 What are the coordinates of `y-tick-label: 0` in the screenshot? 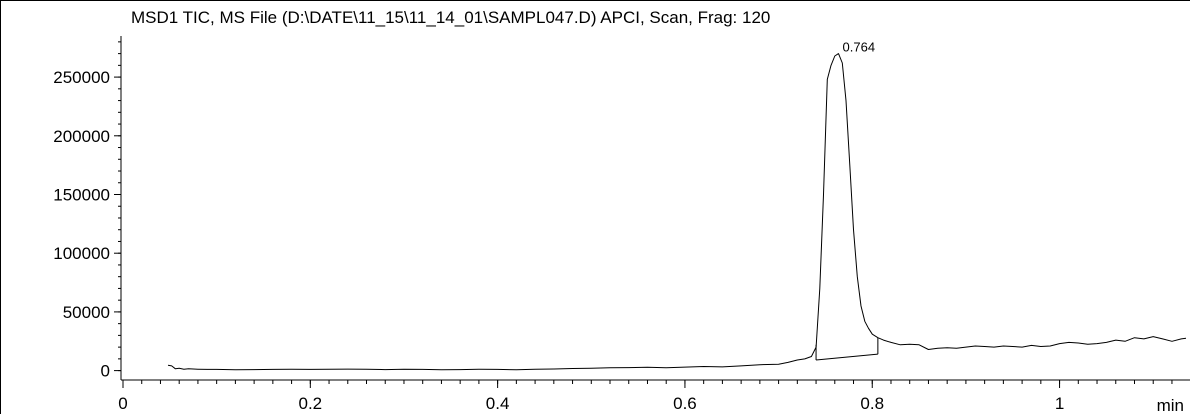 It's located at (105, 371).